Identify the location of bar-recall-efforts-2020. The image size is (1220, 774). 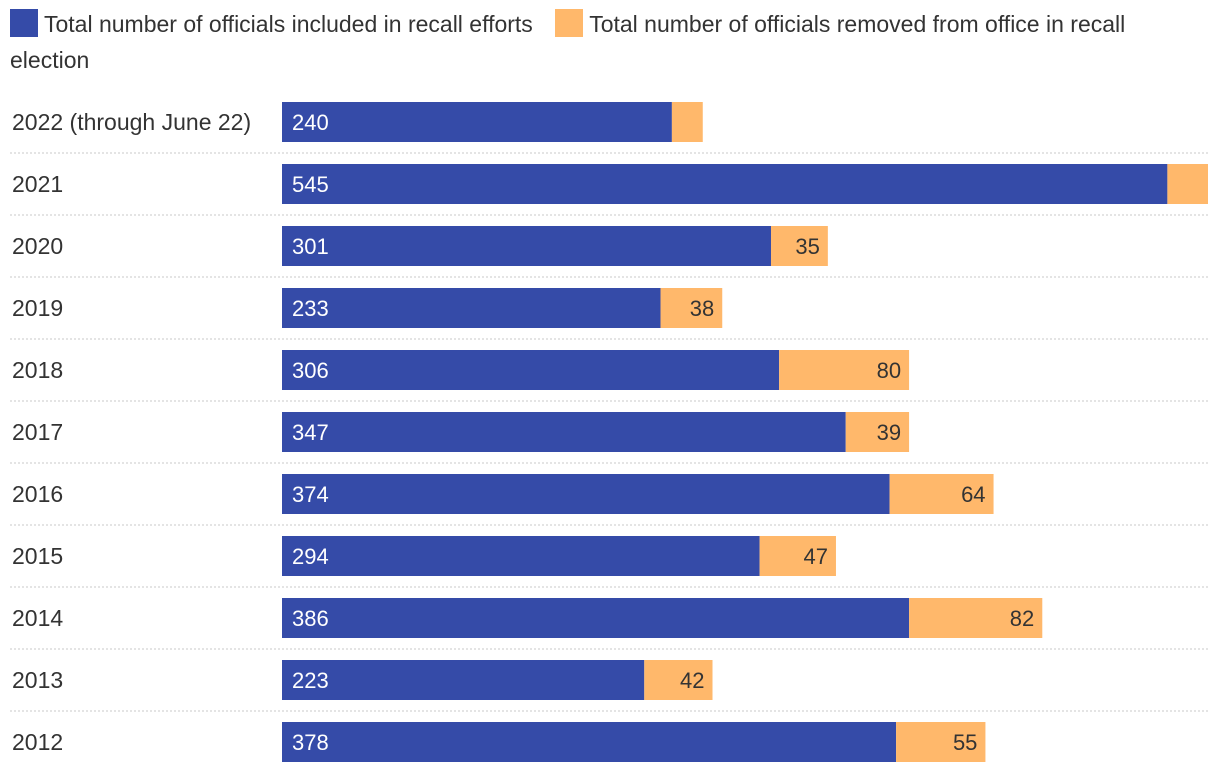
(526, 246).